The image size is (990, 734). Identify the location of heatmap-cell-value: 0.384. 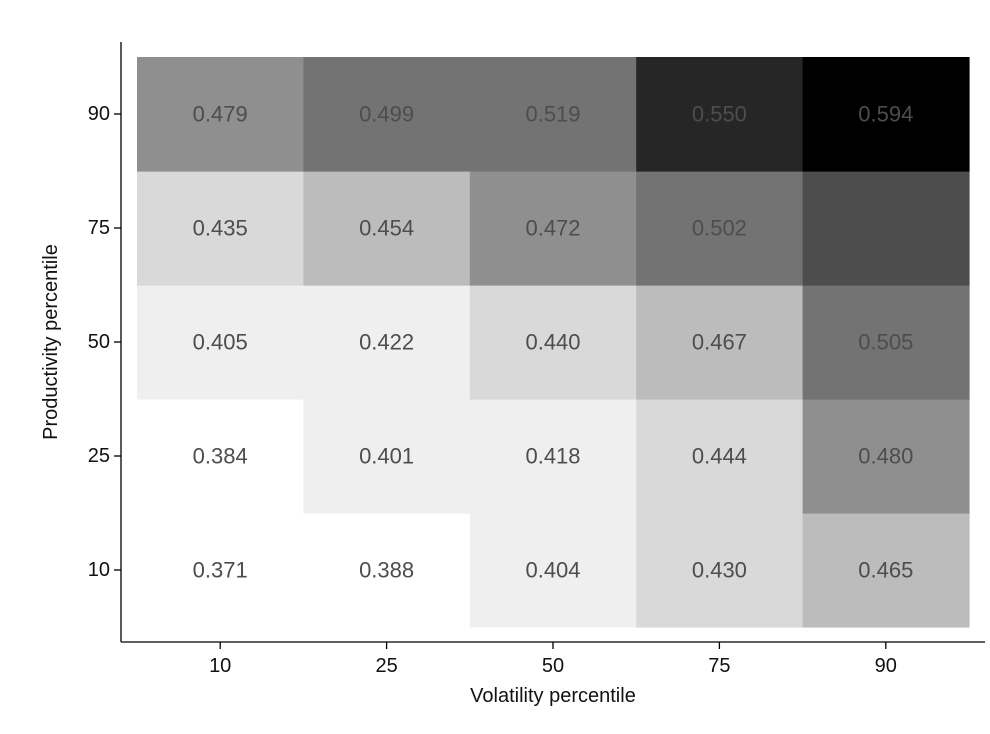
(220, 456).